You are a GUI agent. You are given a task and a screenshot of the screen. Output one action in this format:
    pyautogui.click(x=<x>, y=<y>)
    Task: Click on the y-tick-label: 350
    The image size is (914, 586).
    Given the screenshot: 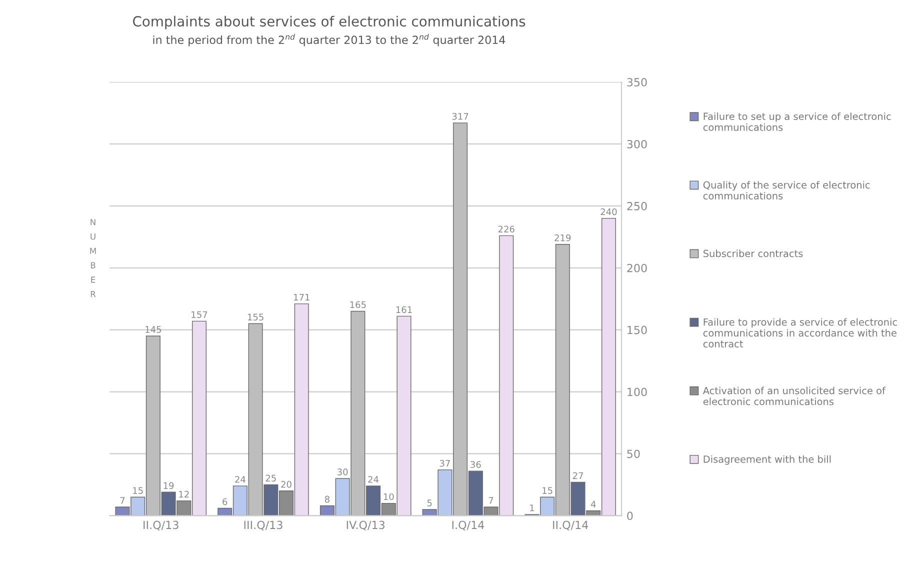 What is the action you would take?
    pyautogui.click(x=637, y=82)
    